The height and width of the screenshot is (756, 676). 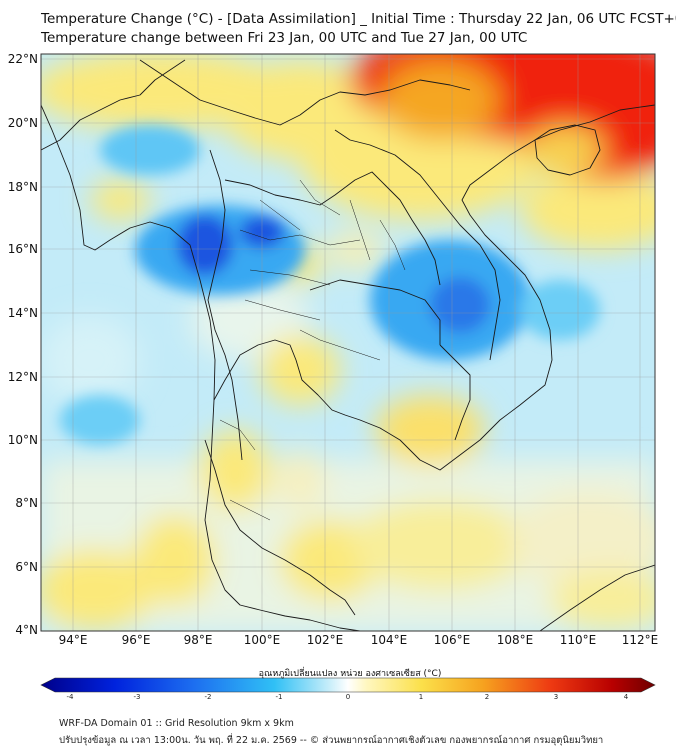 What do you see at coordinates (26, 567) in the screenshot?
I see `lat-label: 6°N` at bounding box center [26, 567].